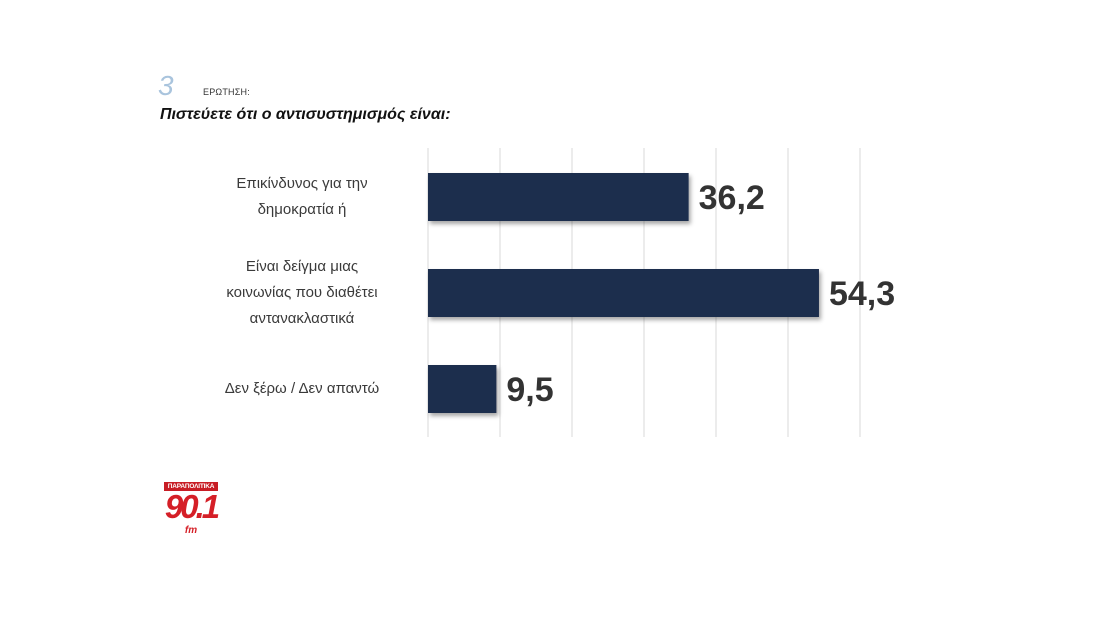 Image resolution: width=1100 pixels, height=643 pixels. I want to click on question-number: 3, so click(166, 85).